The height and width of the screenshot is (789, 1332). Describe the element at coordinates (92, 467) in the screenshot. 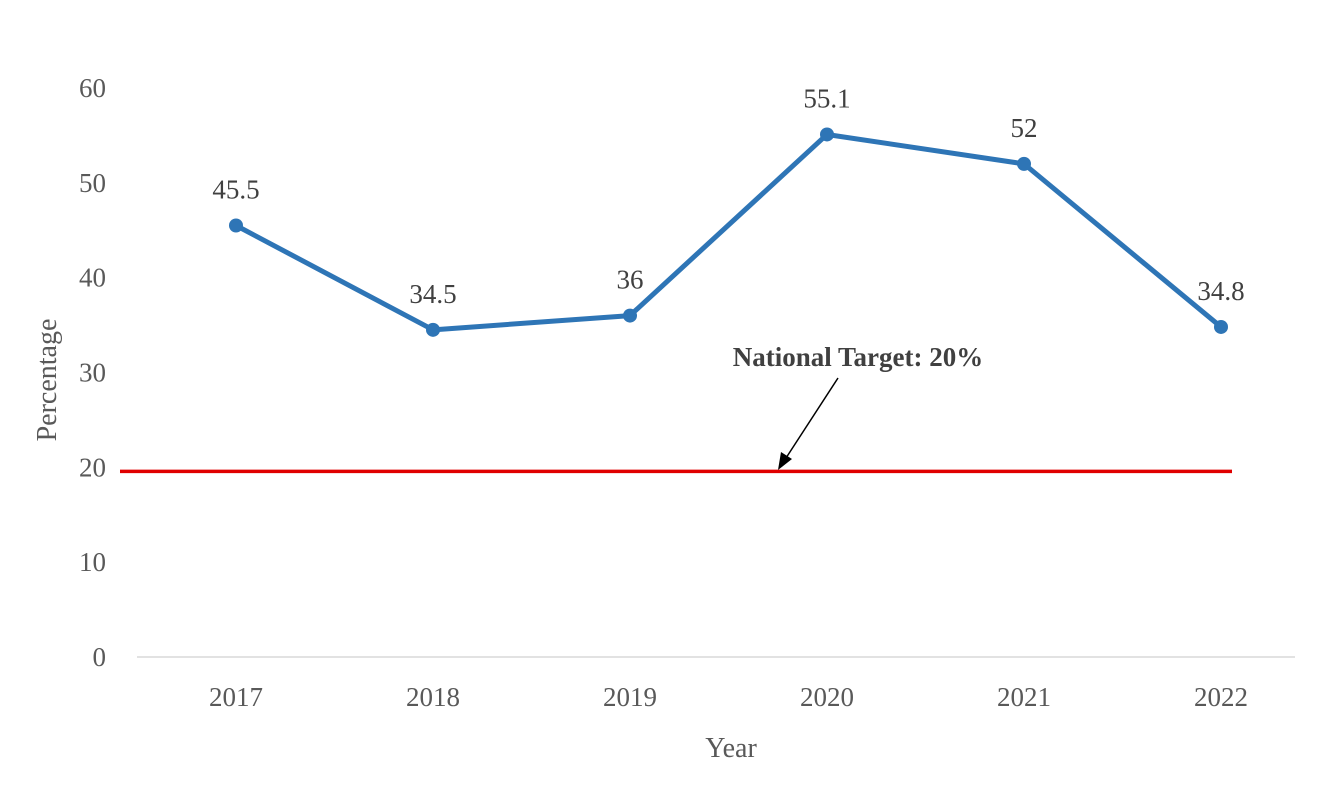

I see `y-tick-label: 20` at that location.